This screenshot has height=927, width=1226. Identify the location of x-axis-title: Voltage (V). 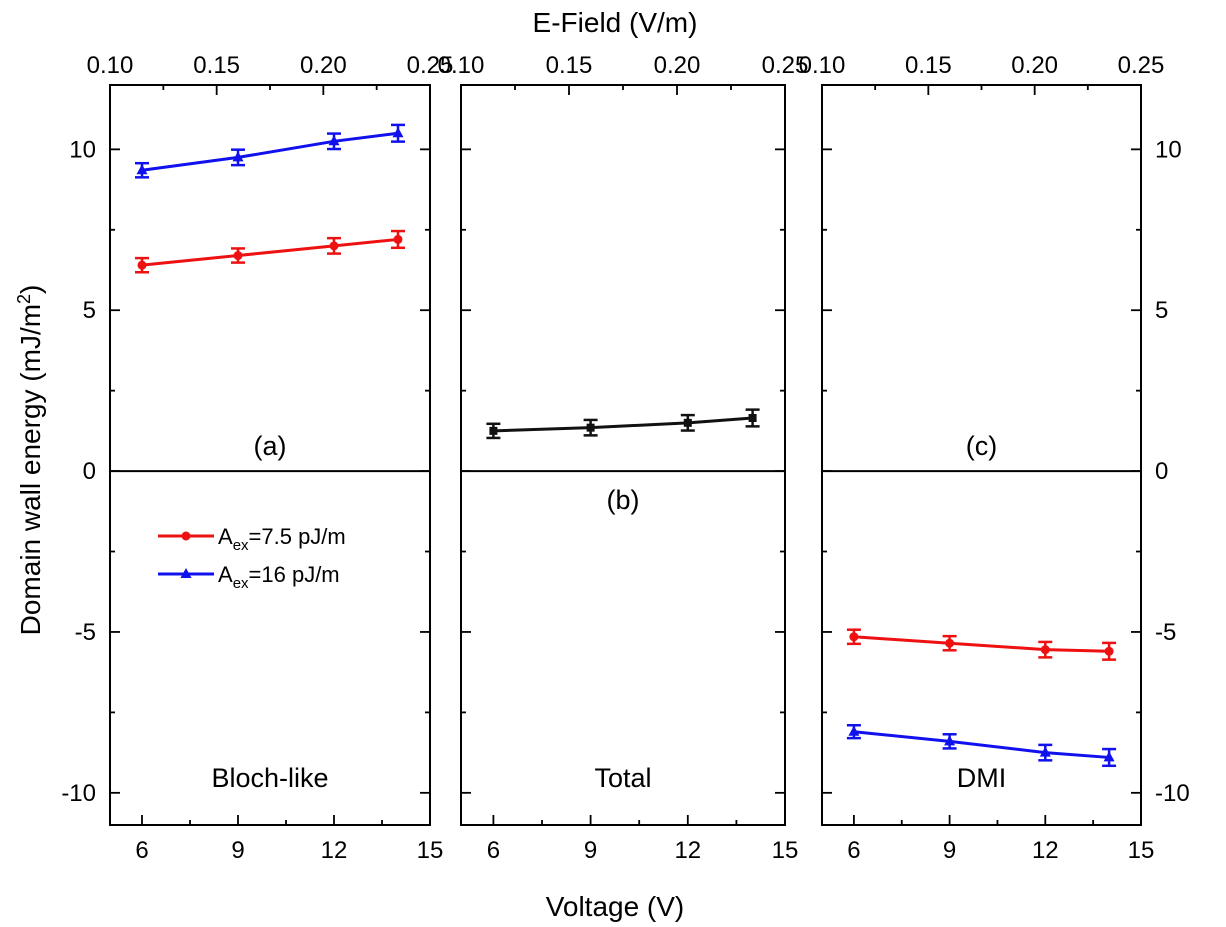
(615, 906).